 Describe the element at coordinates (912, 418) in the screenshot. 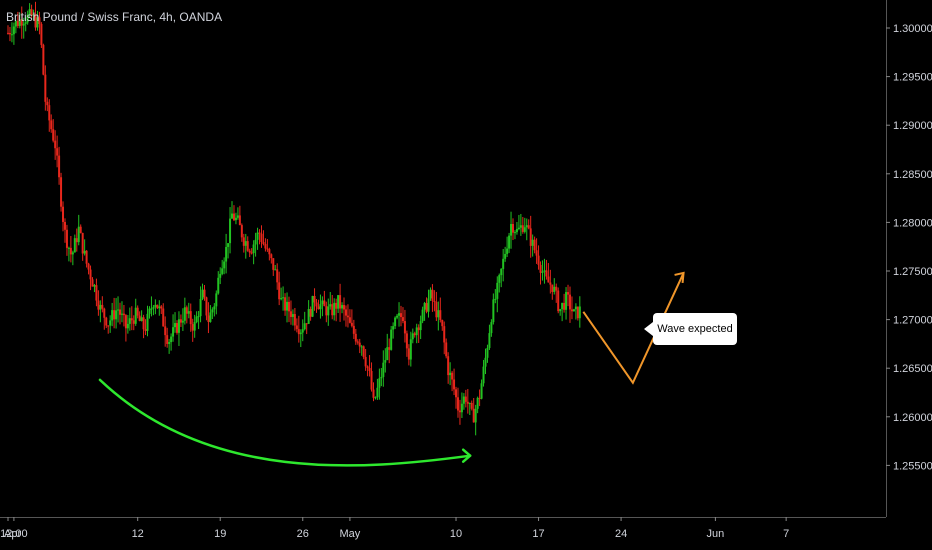

I see `price-tick-label: 1.26000` at that location.